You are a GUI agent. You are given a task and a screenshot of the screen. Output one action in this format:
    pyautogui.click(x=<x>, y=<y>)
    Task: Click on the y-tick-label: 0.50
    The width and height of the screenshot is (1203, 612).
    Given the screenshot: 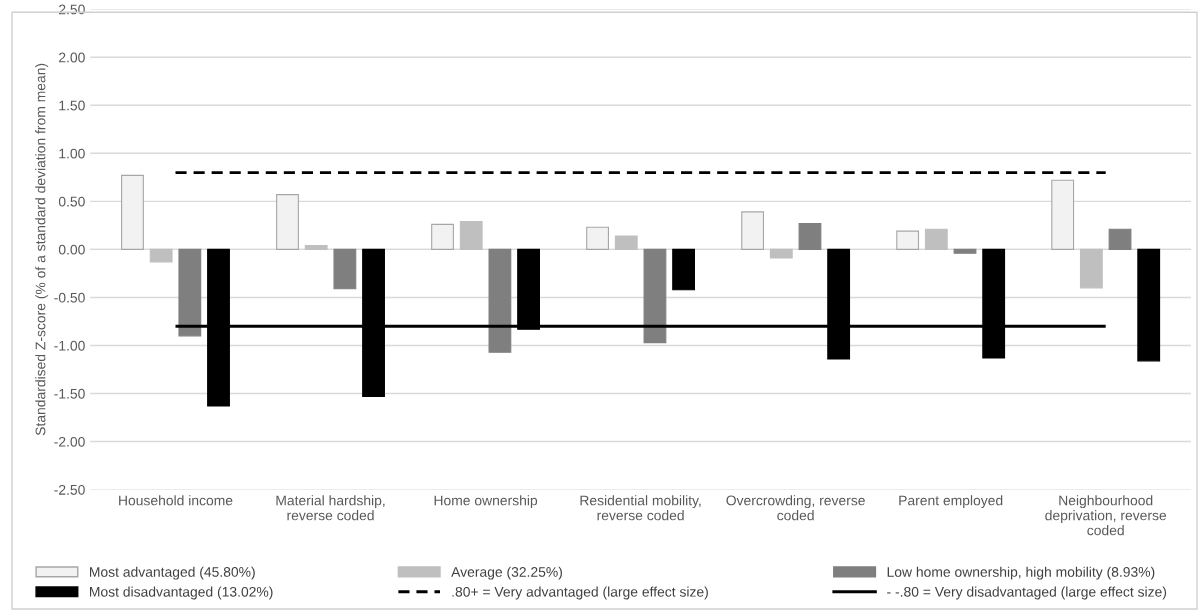 What is the action you would take?
    pyautogui.click(x=71, y=201)
    